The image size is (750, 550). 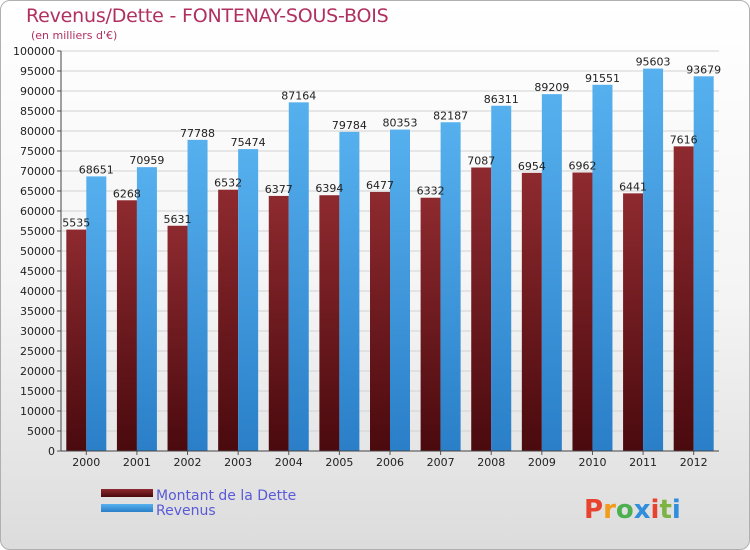 What do you see at coordinates (582, 166) in the screenshot?
I see `value-label: 6962` at bounding box center [582, 166].